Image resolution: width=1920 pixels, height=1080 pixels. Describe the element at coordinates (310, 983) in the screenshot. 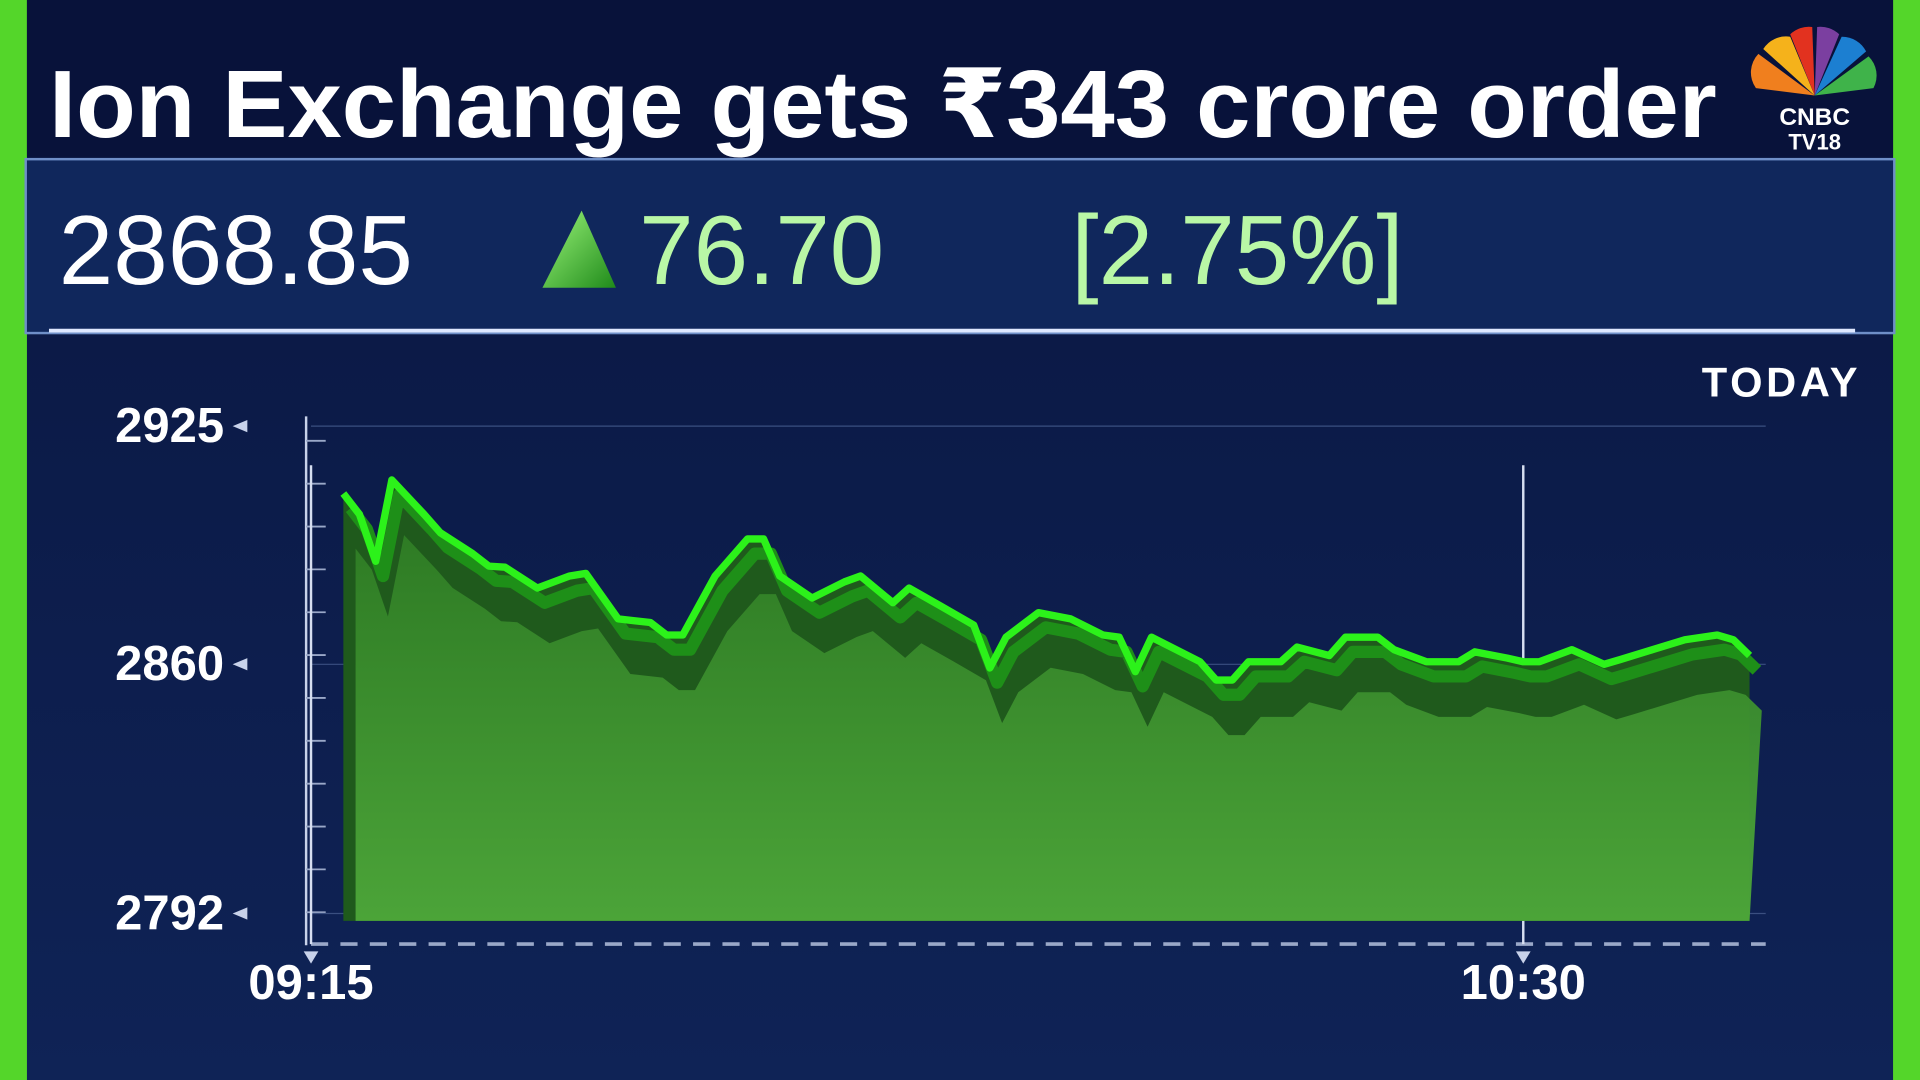

I see `x-tick-label: 09:15` at that location.